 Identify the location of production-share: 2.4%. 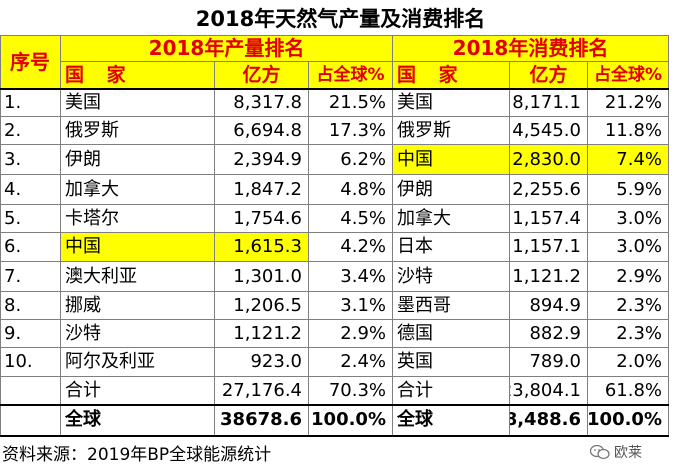
(351, 362).